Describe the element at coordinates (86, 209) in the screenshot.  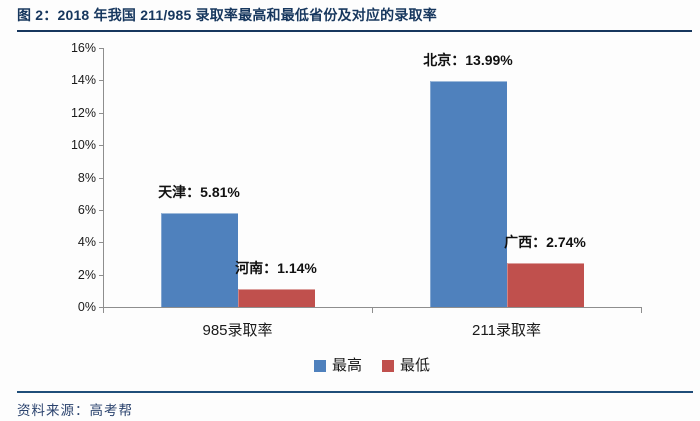
I see `y-tick-label: 6%` at that location.